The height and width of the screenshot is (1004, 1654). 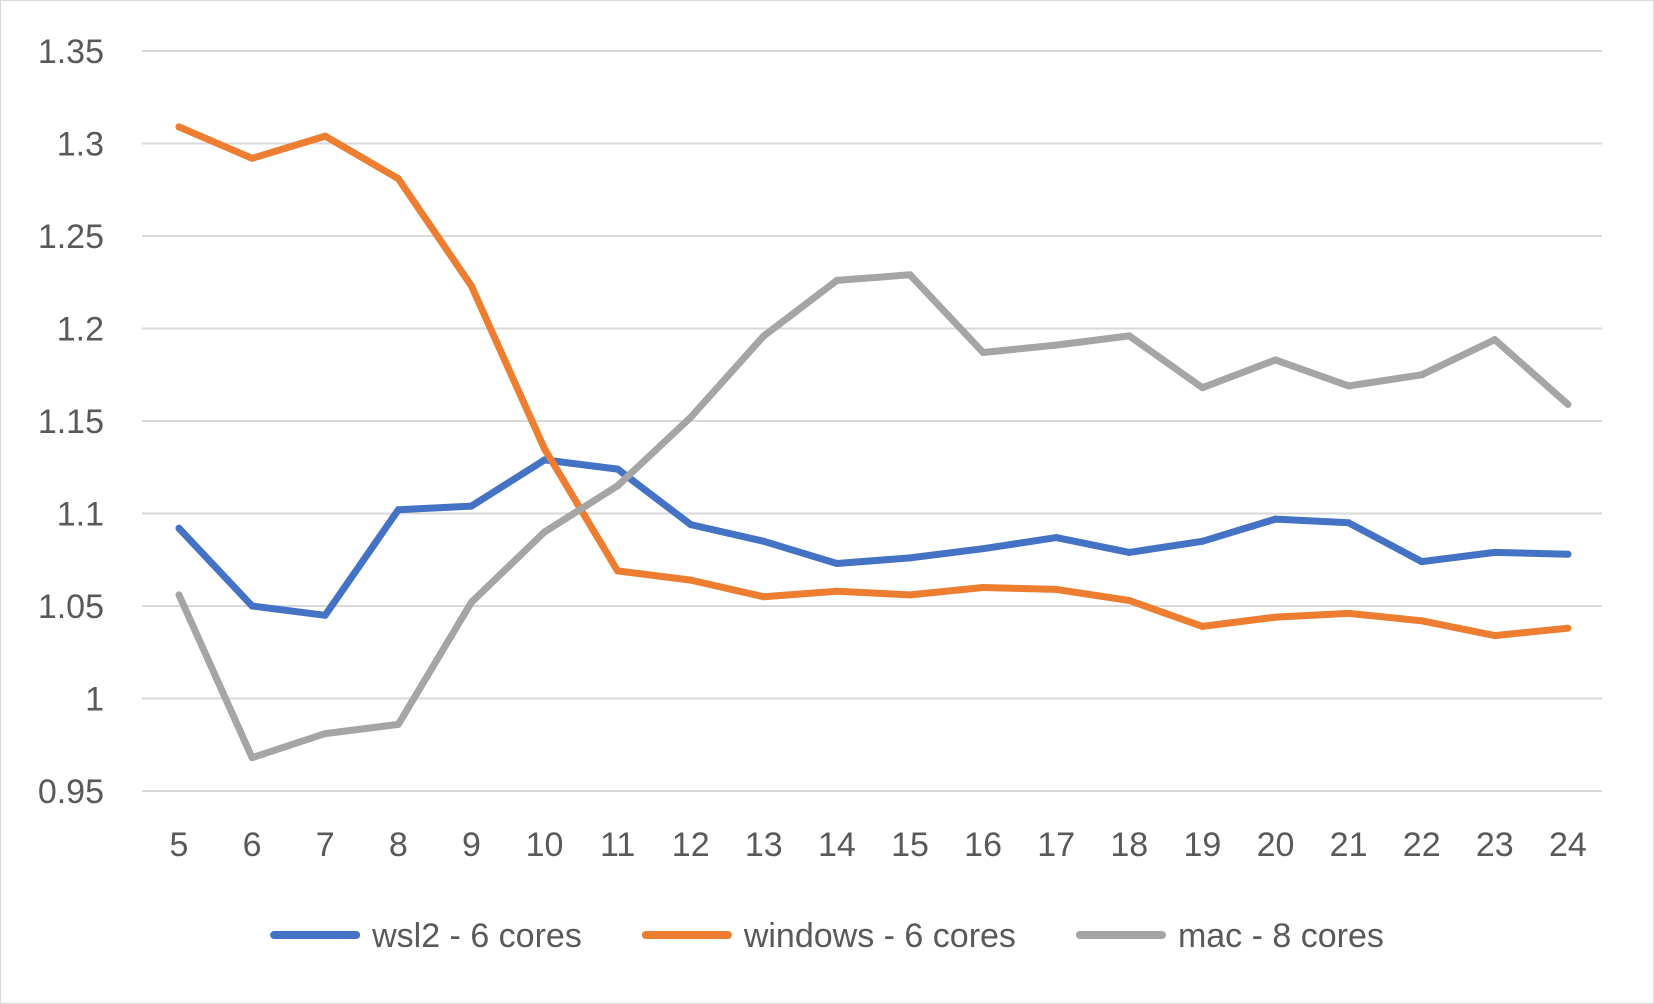 I want to click on x-tick-label: 24, so click(x=1568, y=845).